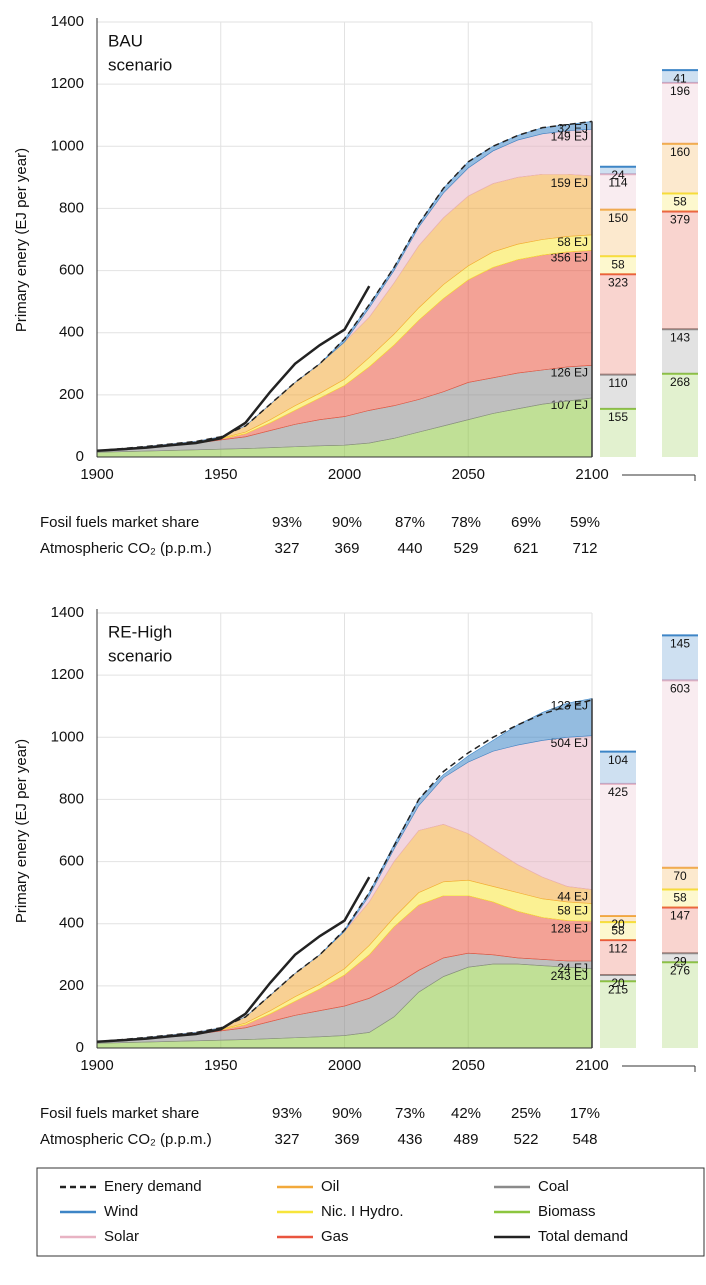 This screenshot has height=1285, width=706. I want to click on table-cell: 529, so click(465, 548).